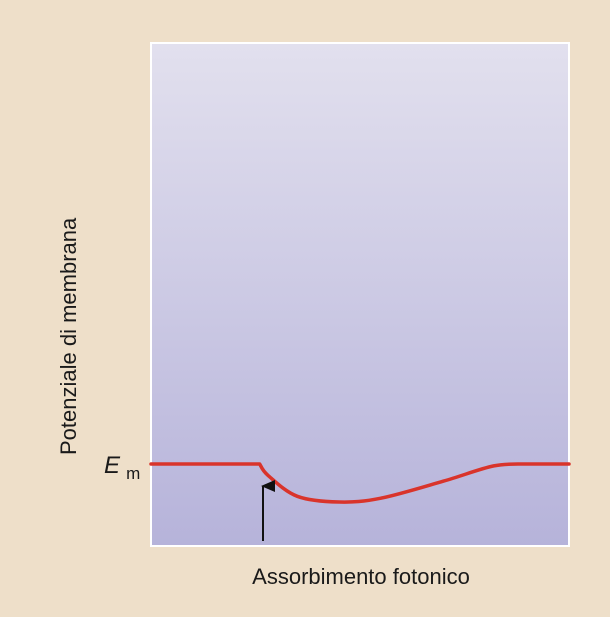 This screenshot has width=610, height=617. Describe the element at coordinates (360, 483) in the screenshot. I see `membrane-potential-line` at that location.